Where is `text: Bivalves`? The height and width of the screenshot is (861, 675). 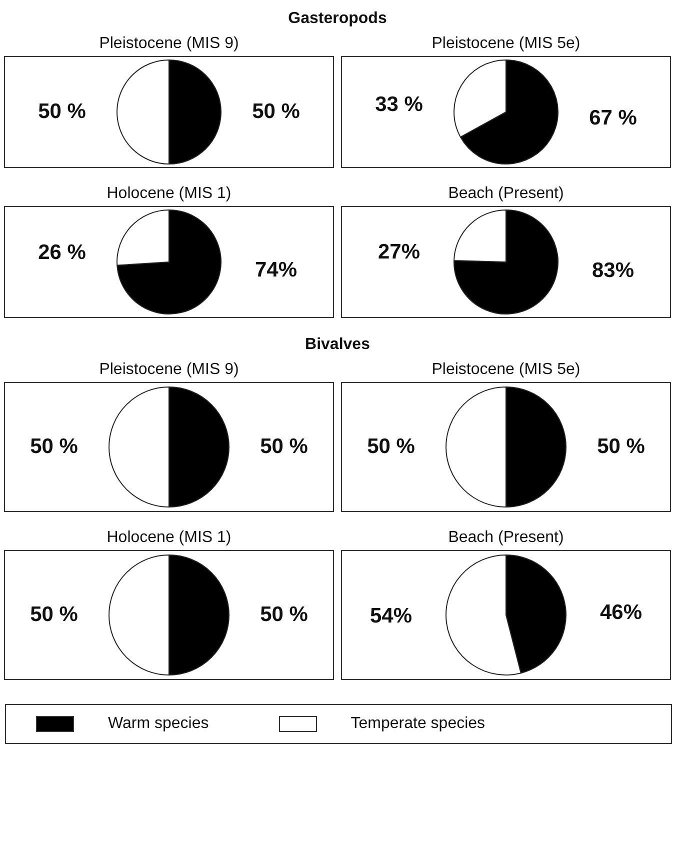 text: Bivalves is located at coordinates (337, 345).